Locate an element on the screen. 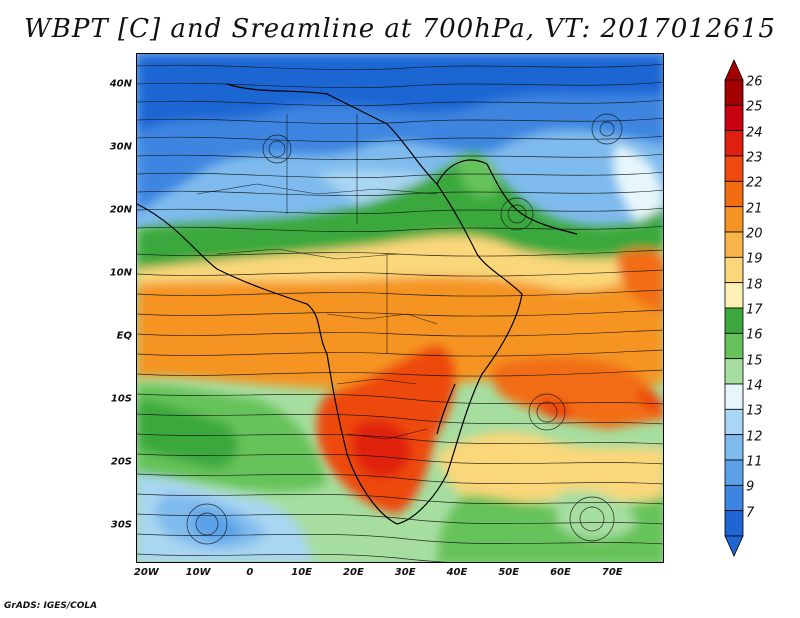 This screenshot has height=618, width=800. lat-tick-label: 20S is located at coordinates (121, 462).